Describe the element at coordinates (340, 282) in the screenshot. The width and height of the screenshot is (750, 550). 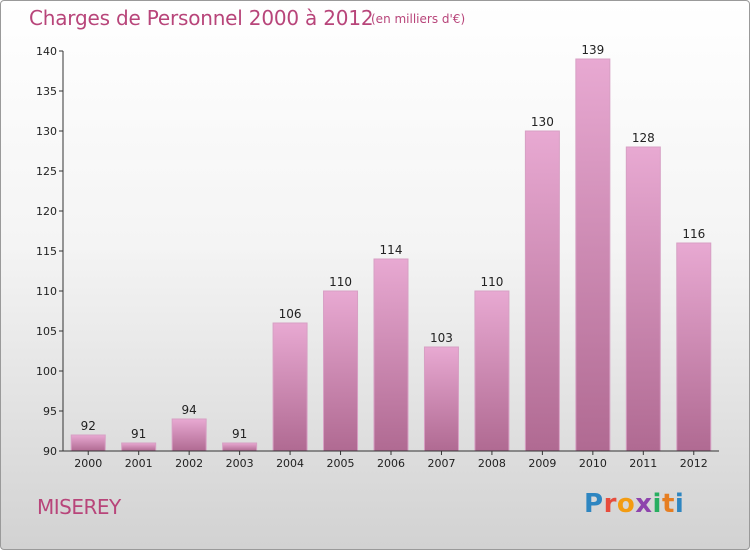
I see `value-label-2005: 110` at that location.